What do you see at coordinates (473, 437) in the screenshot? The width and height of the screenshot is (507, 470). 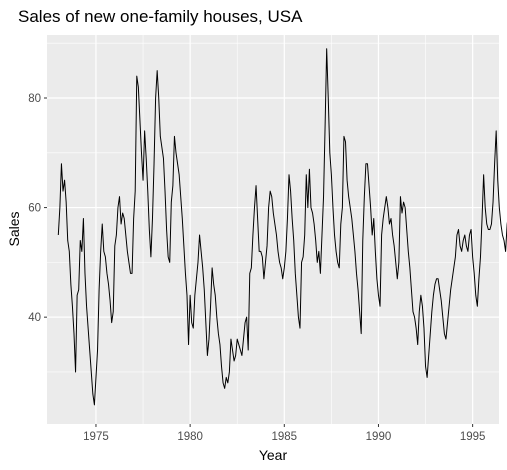 I see `x-tick-label: 1995` at bounding box center [473, 437].